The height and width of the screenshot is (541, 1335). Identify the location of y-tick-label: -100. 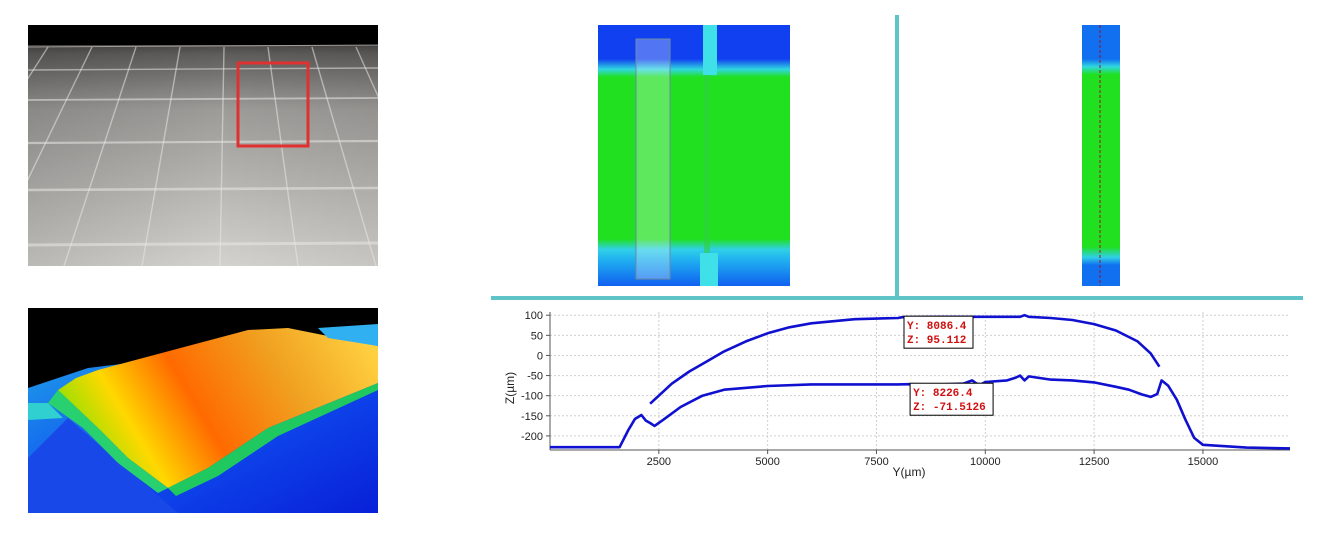
(532, 397).